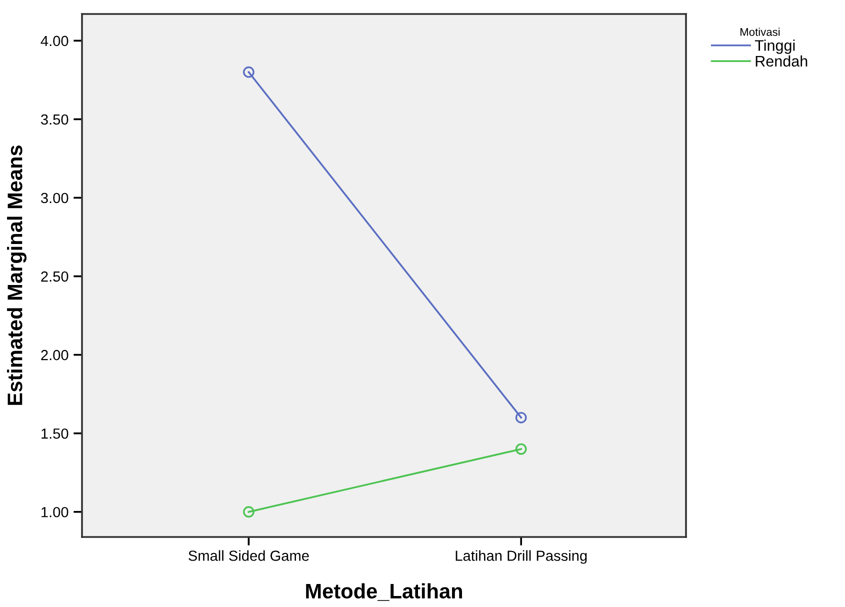  I want to click on y-axis-title: Estimated Marginal Means, so click(17, 275).